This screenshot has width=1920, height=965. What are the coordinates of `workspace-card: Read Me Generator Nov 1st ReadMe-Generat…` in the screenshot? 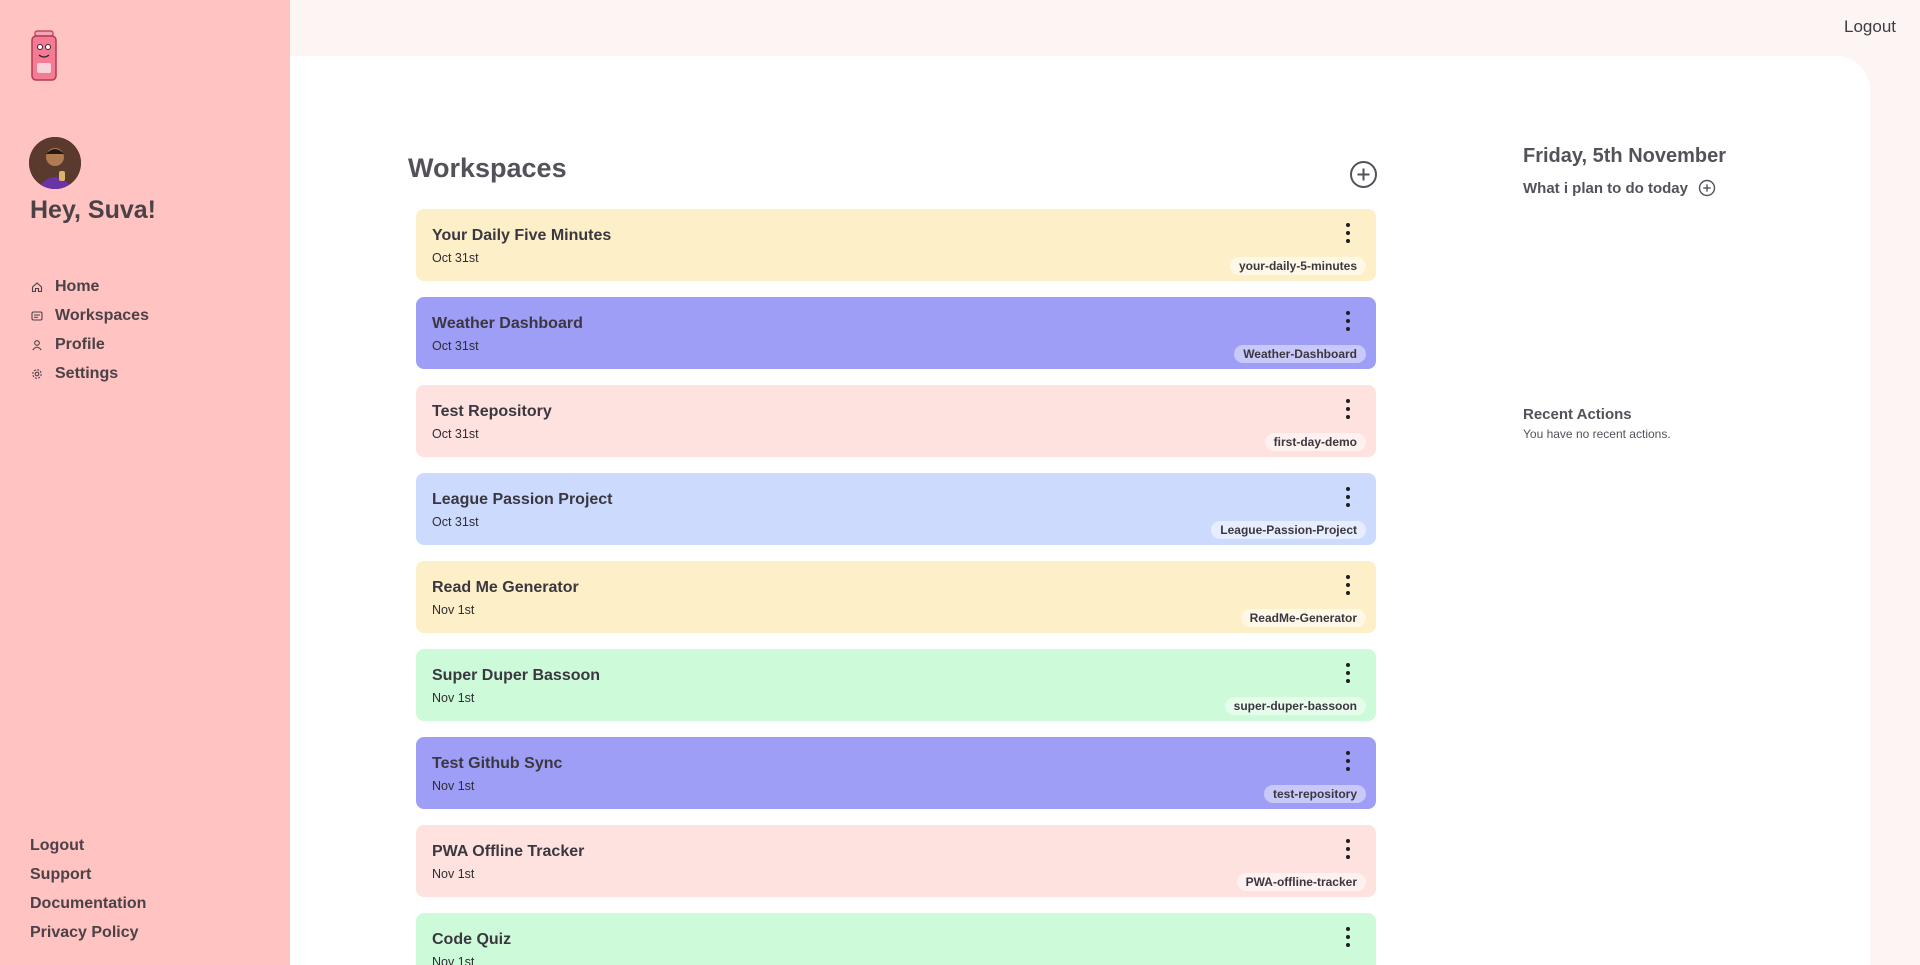 It's located at (896, 597).